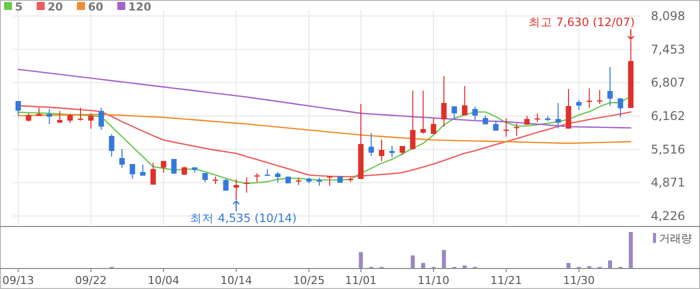 The width and height of the screenshot is (700, 289). What do you see at coordinates (668, 183) in the screenshot?
I see `y-tick-label: 4,871` at bounding box center [668, 183].